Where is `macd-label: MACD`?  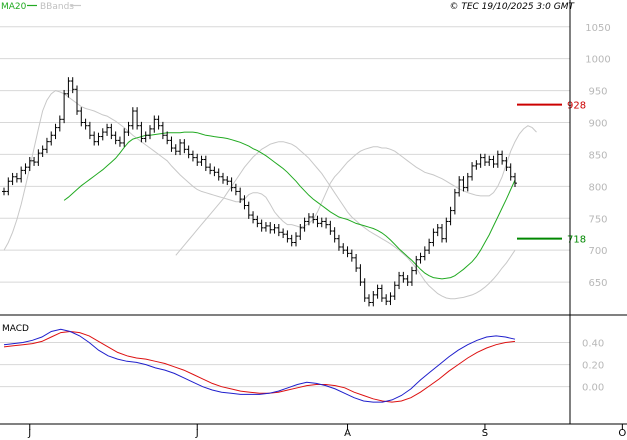 macd-label: MACD is located at coordinates (15, 329).